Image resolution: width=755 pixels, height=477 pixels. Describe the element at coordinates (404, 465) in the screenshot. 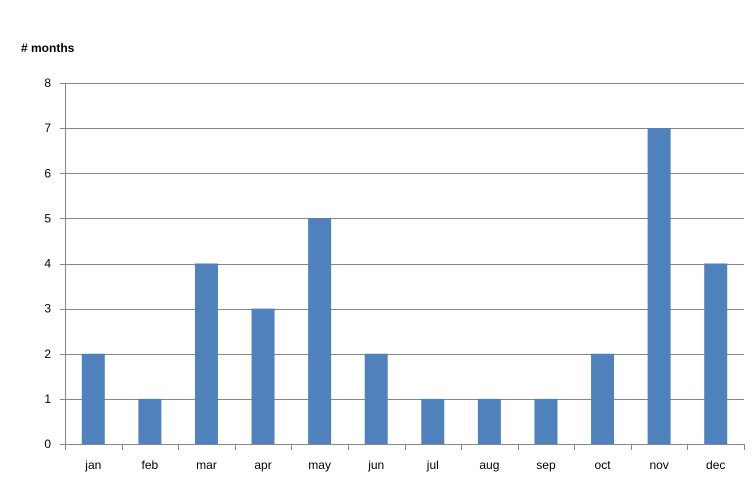

I see `x-tick-labels: jan feb mar apr may jun jul aug sep oct nov dec` at that location.